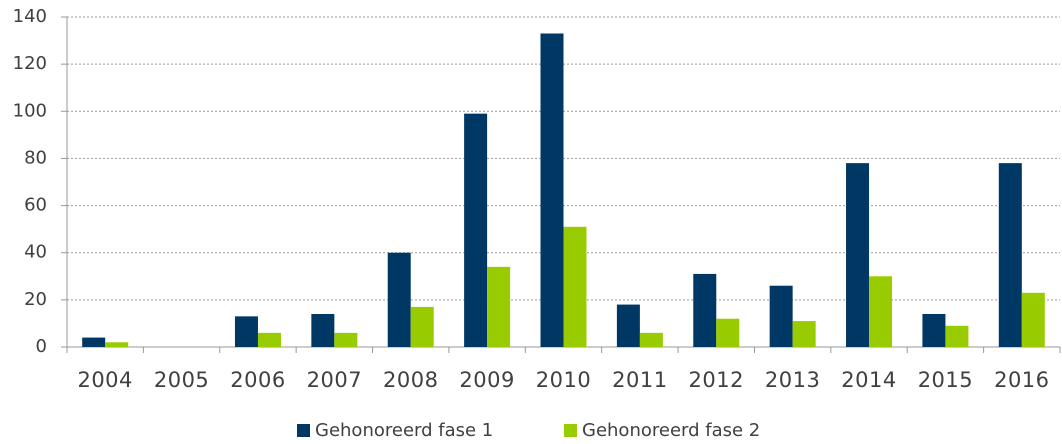 The image size is (1062, 444). I want to click on x-tick-label: 2013, so click(792, 380).